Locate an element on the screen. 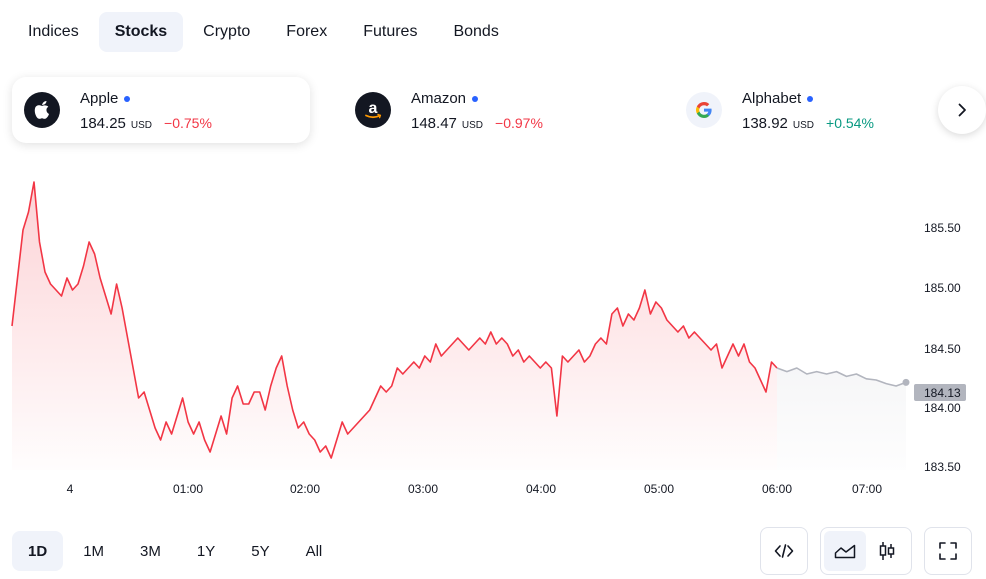 The image size is (986, 579). area-chart-button is located at coordinates (845, 551).